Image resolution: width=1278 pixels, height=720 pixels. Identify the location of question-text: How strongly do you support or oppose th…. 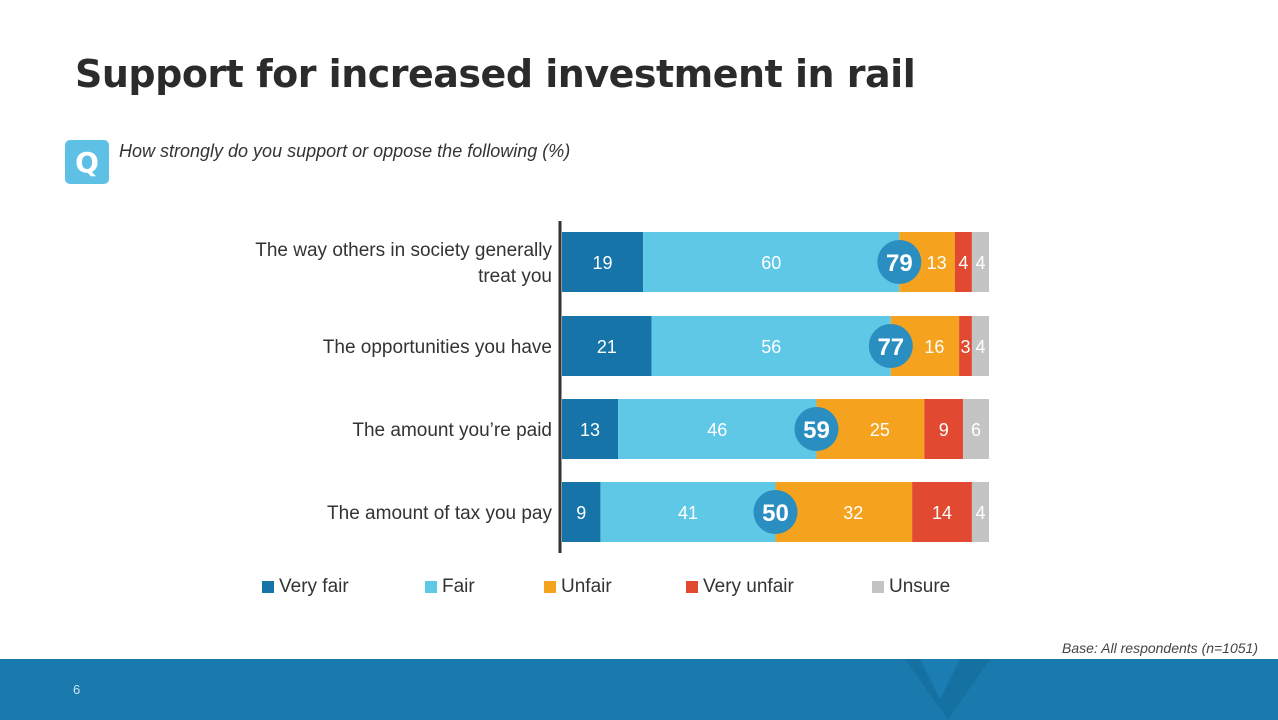
(345, 151).